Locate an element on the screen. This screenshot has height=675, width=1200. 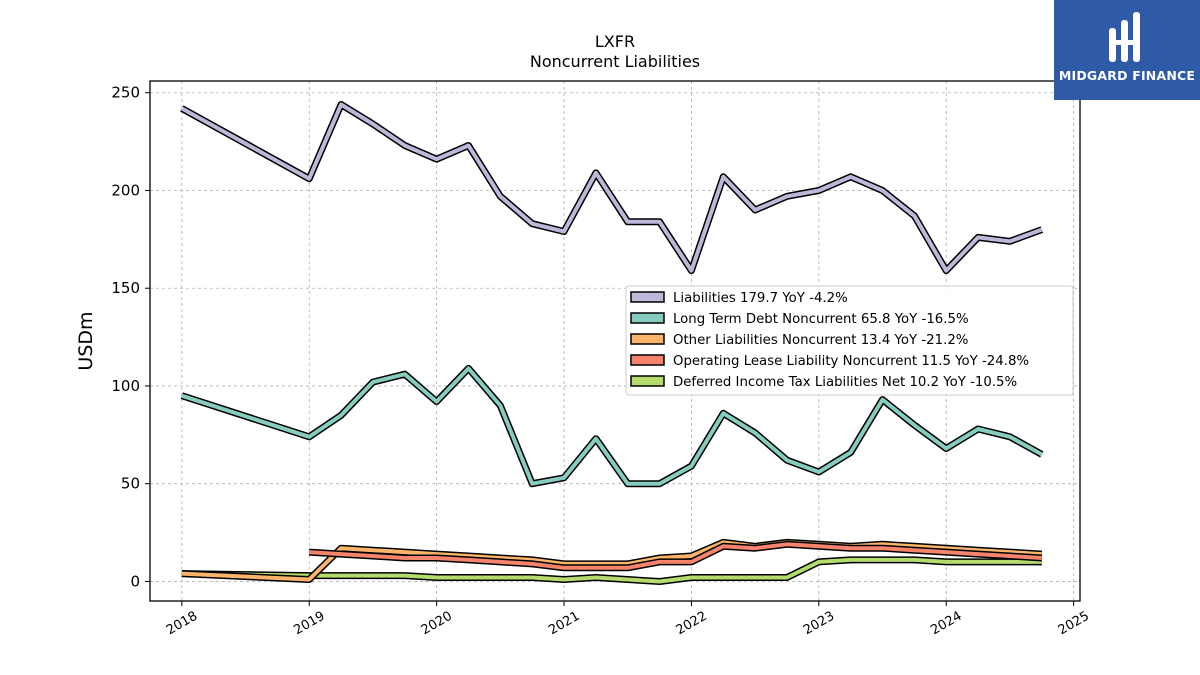
chart-subtitle: Noncurrent Liabilities is located at coordinates (615, 61).